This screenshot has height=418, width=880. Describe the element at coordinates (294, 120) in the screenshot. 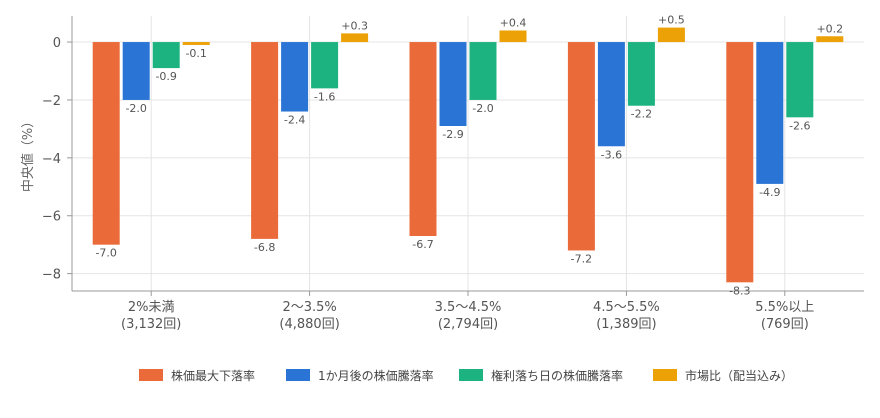

I see `data-label: -2.4` at that location.